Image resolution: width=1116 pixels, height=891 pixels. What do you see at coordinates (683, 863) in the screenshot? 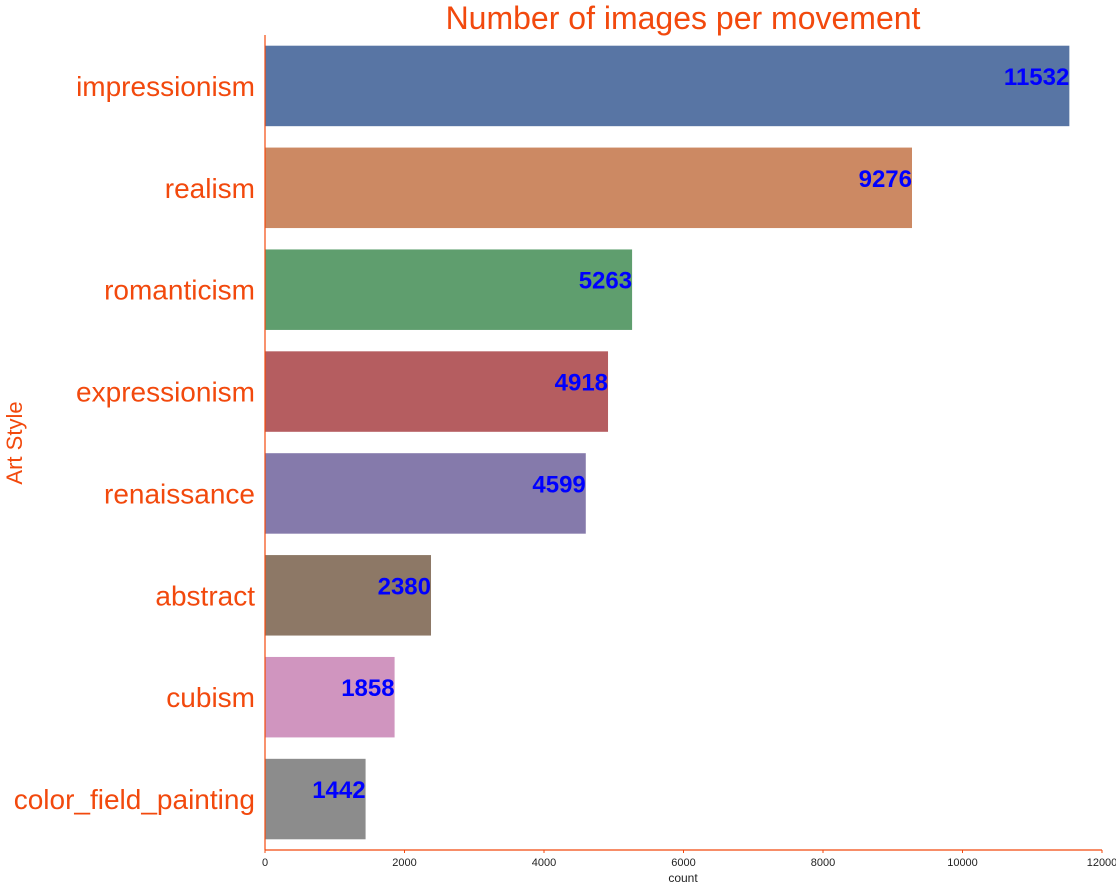
I see `x-tick-label: 6000` at bounding box center [683, 863].